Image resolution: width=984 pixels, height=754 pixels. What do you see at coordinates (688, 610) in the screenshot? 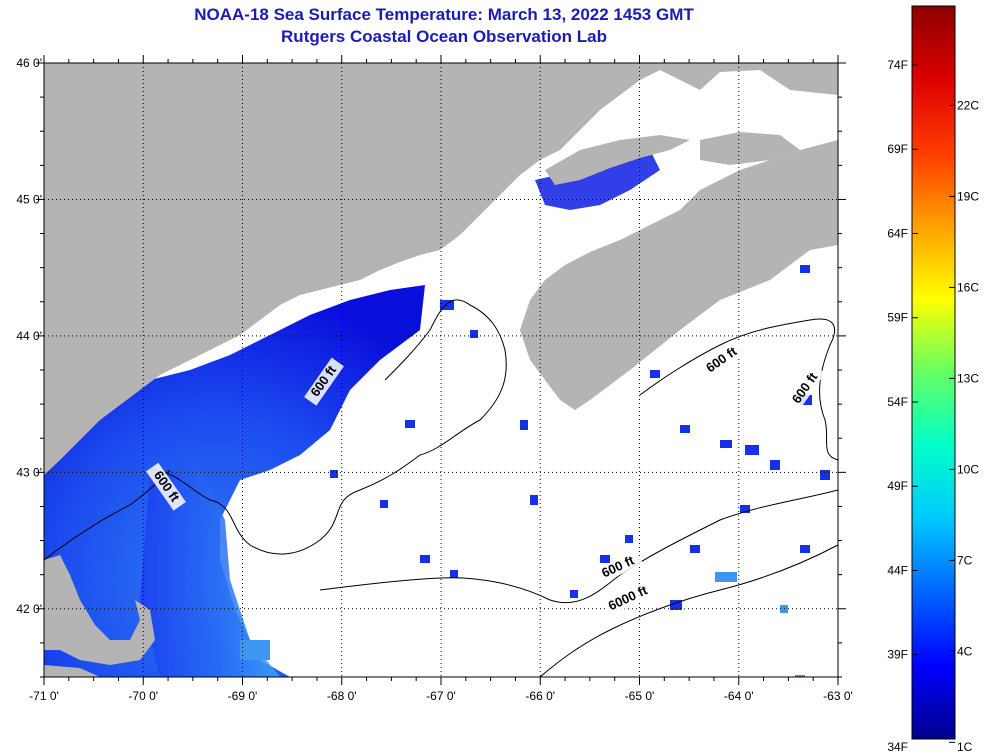
I see `contour-6000ft` at bounding box center [688, 610].